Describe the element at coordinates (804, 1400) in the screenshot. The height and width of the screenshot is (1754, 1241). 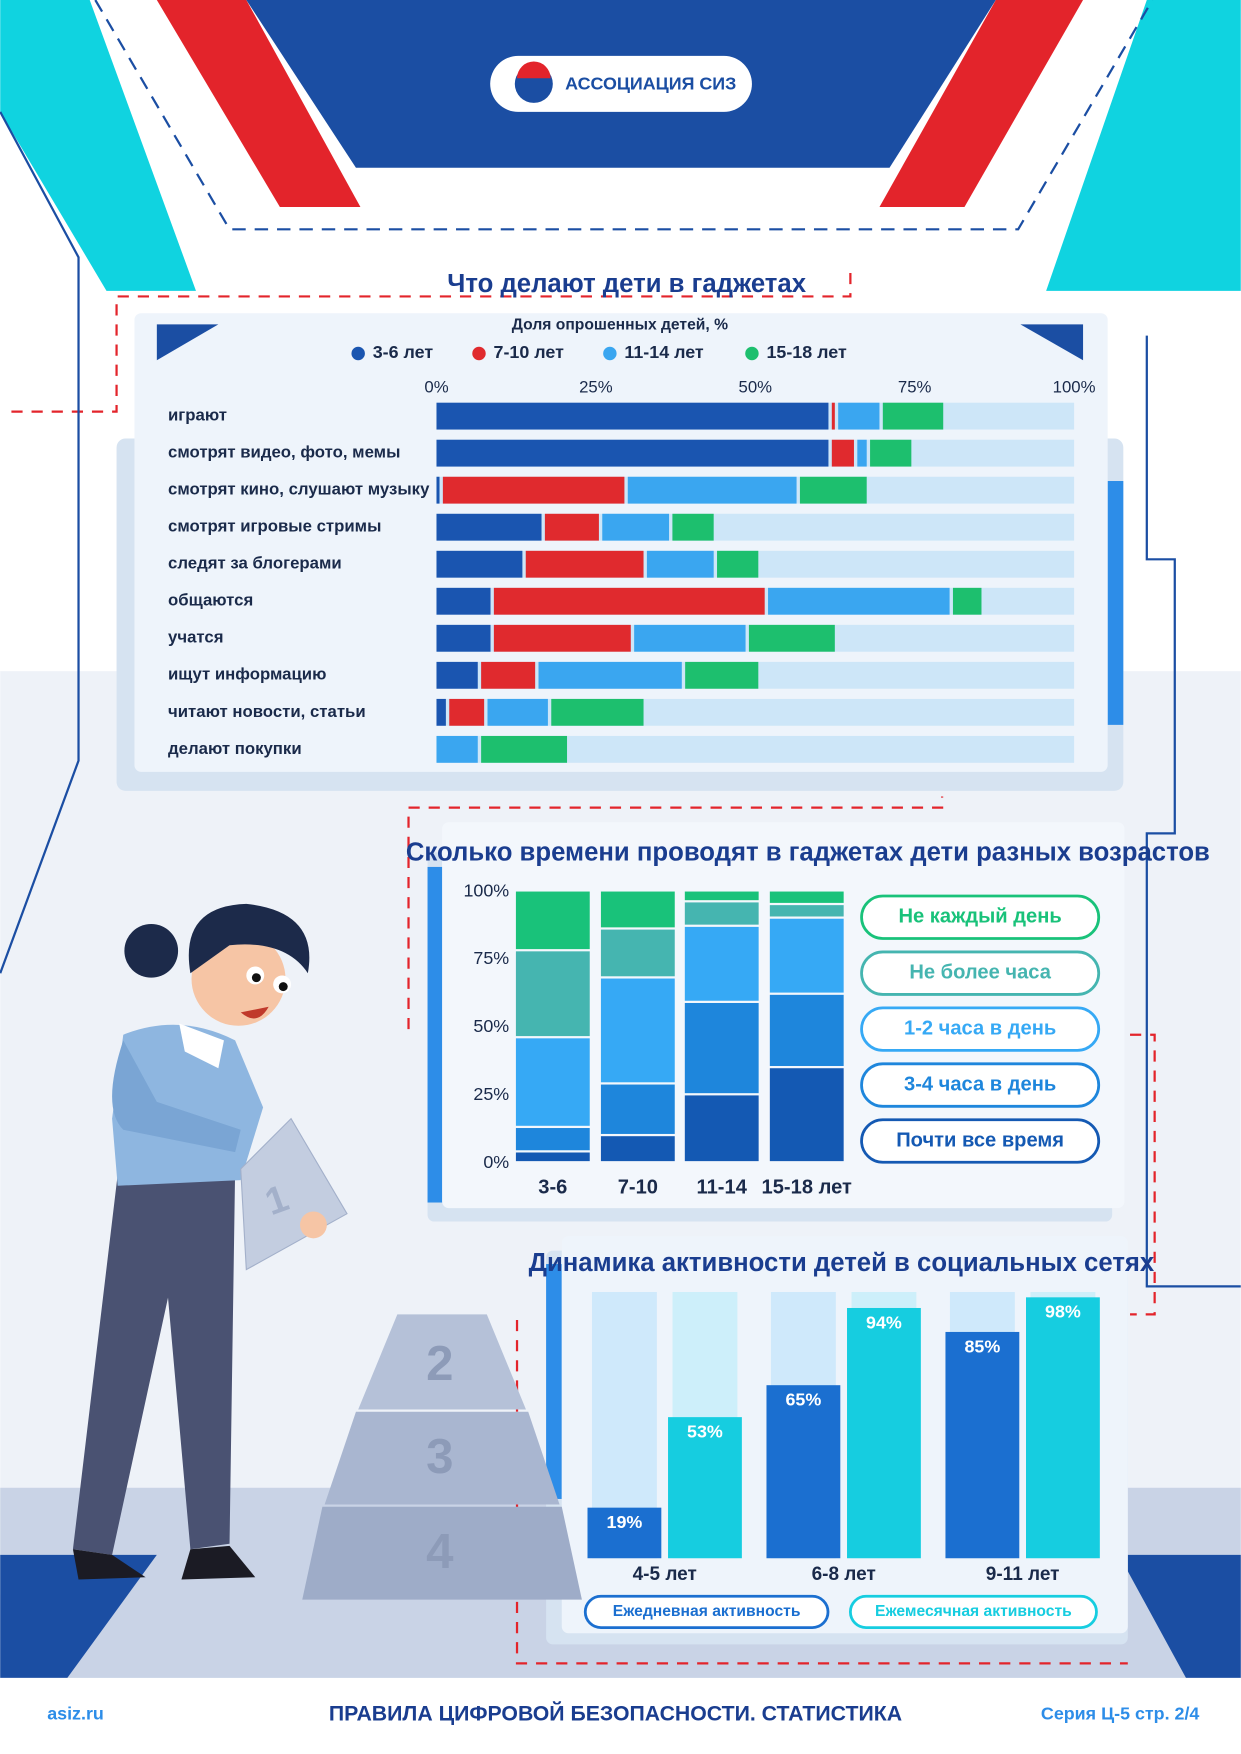
I see `value-label: 65%` at that location.